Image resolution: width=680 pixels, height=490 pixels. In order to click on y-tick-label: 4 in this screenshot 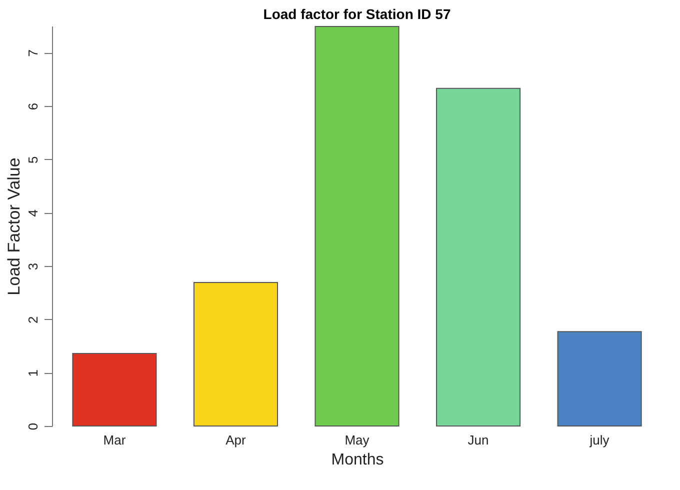, I will do `click(33, 213)`.